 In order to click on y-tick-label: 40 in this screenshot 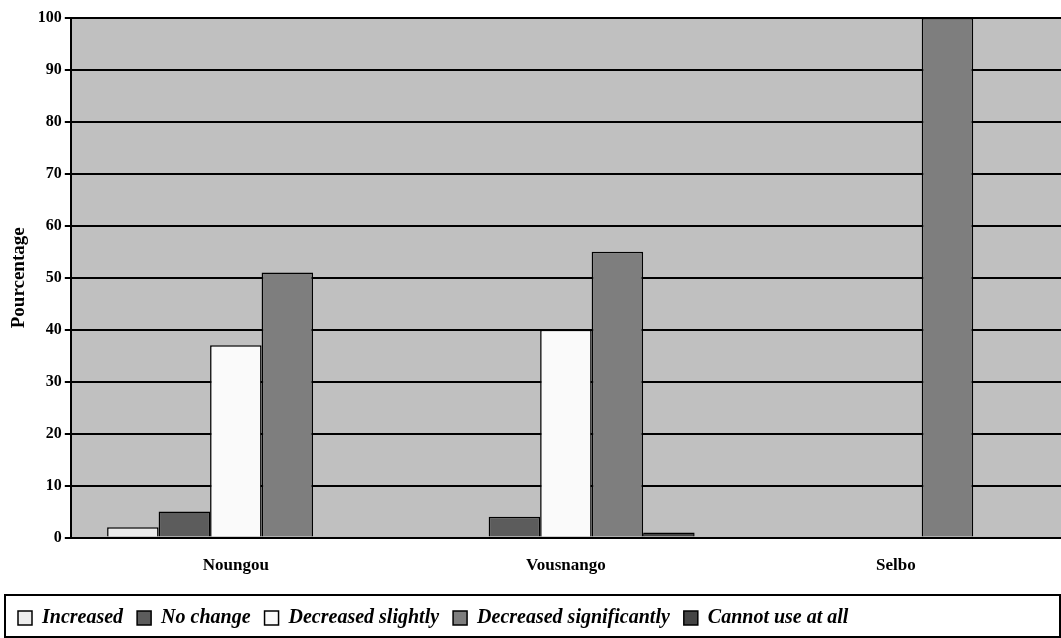, I will do `click(53, 328)`.